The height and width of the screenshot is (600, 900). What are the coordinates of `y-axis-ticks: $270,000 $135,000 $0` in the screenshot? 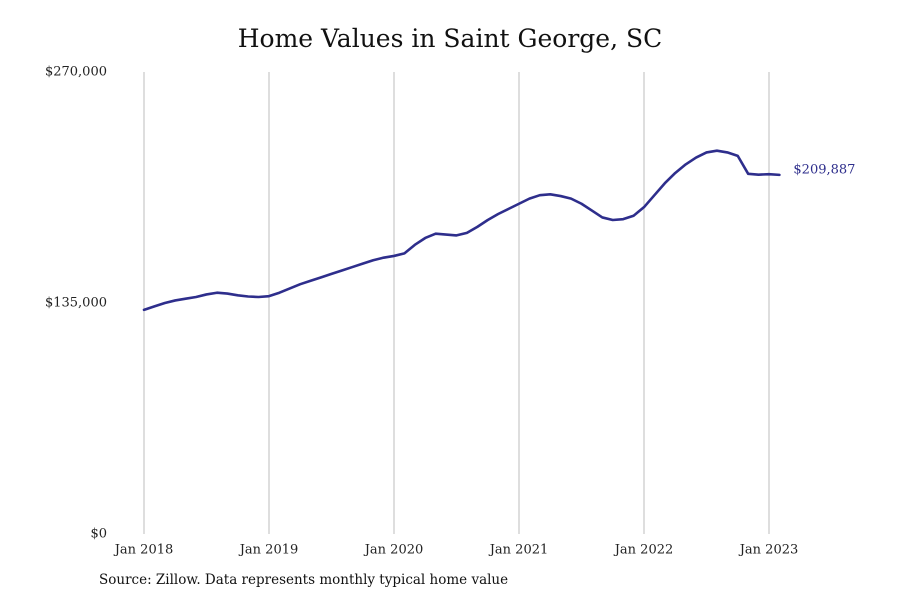 It's located at (76, 303).